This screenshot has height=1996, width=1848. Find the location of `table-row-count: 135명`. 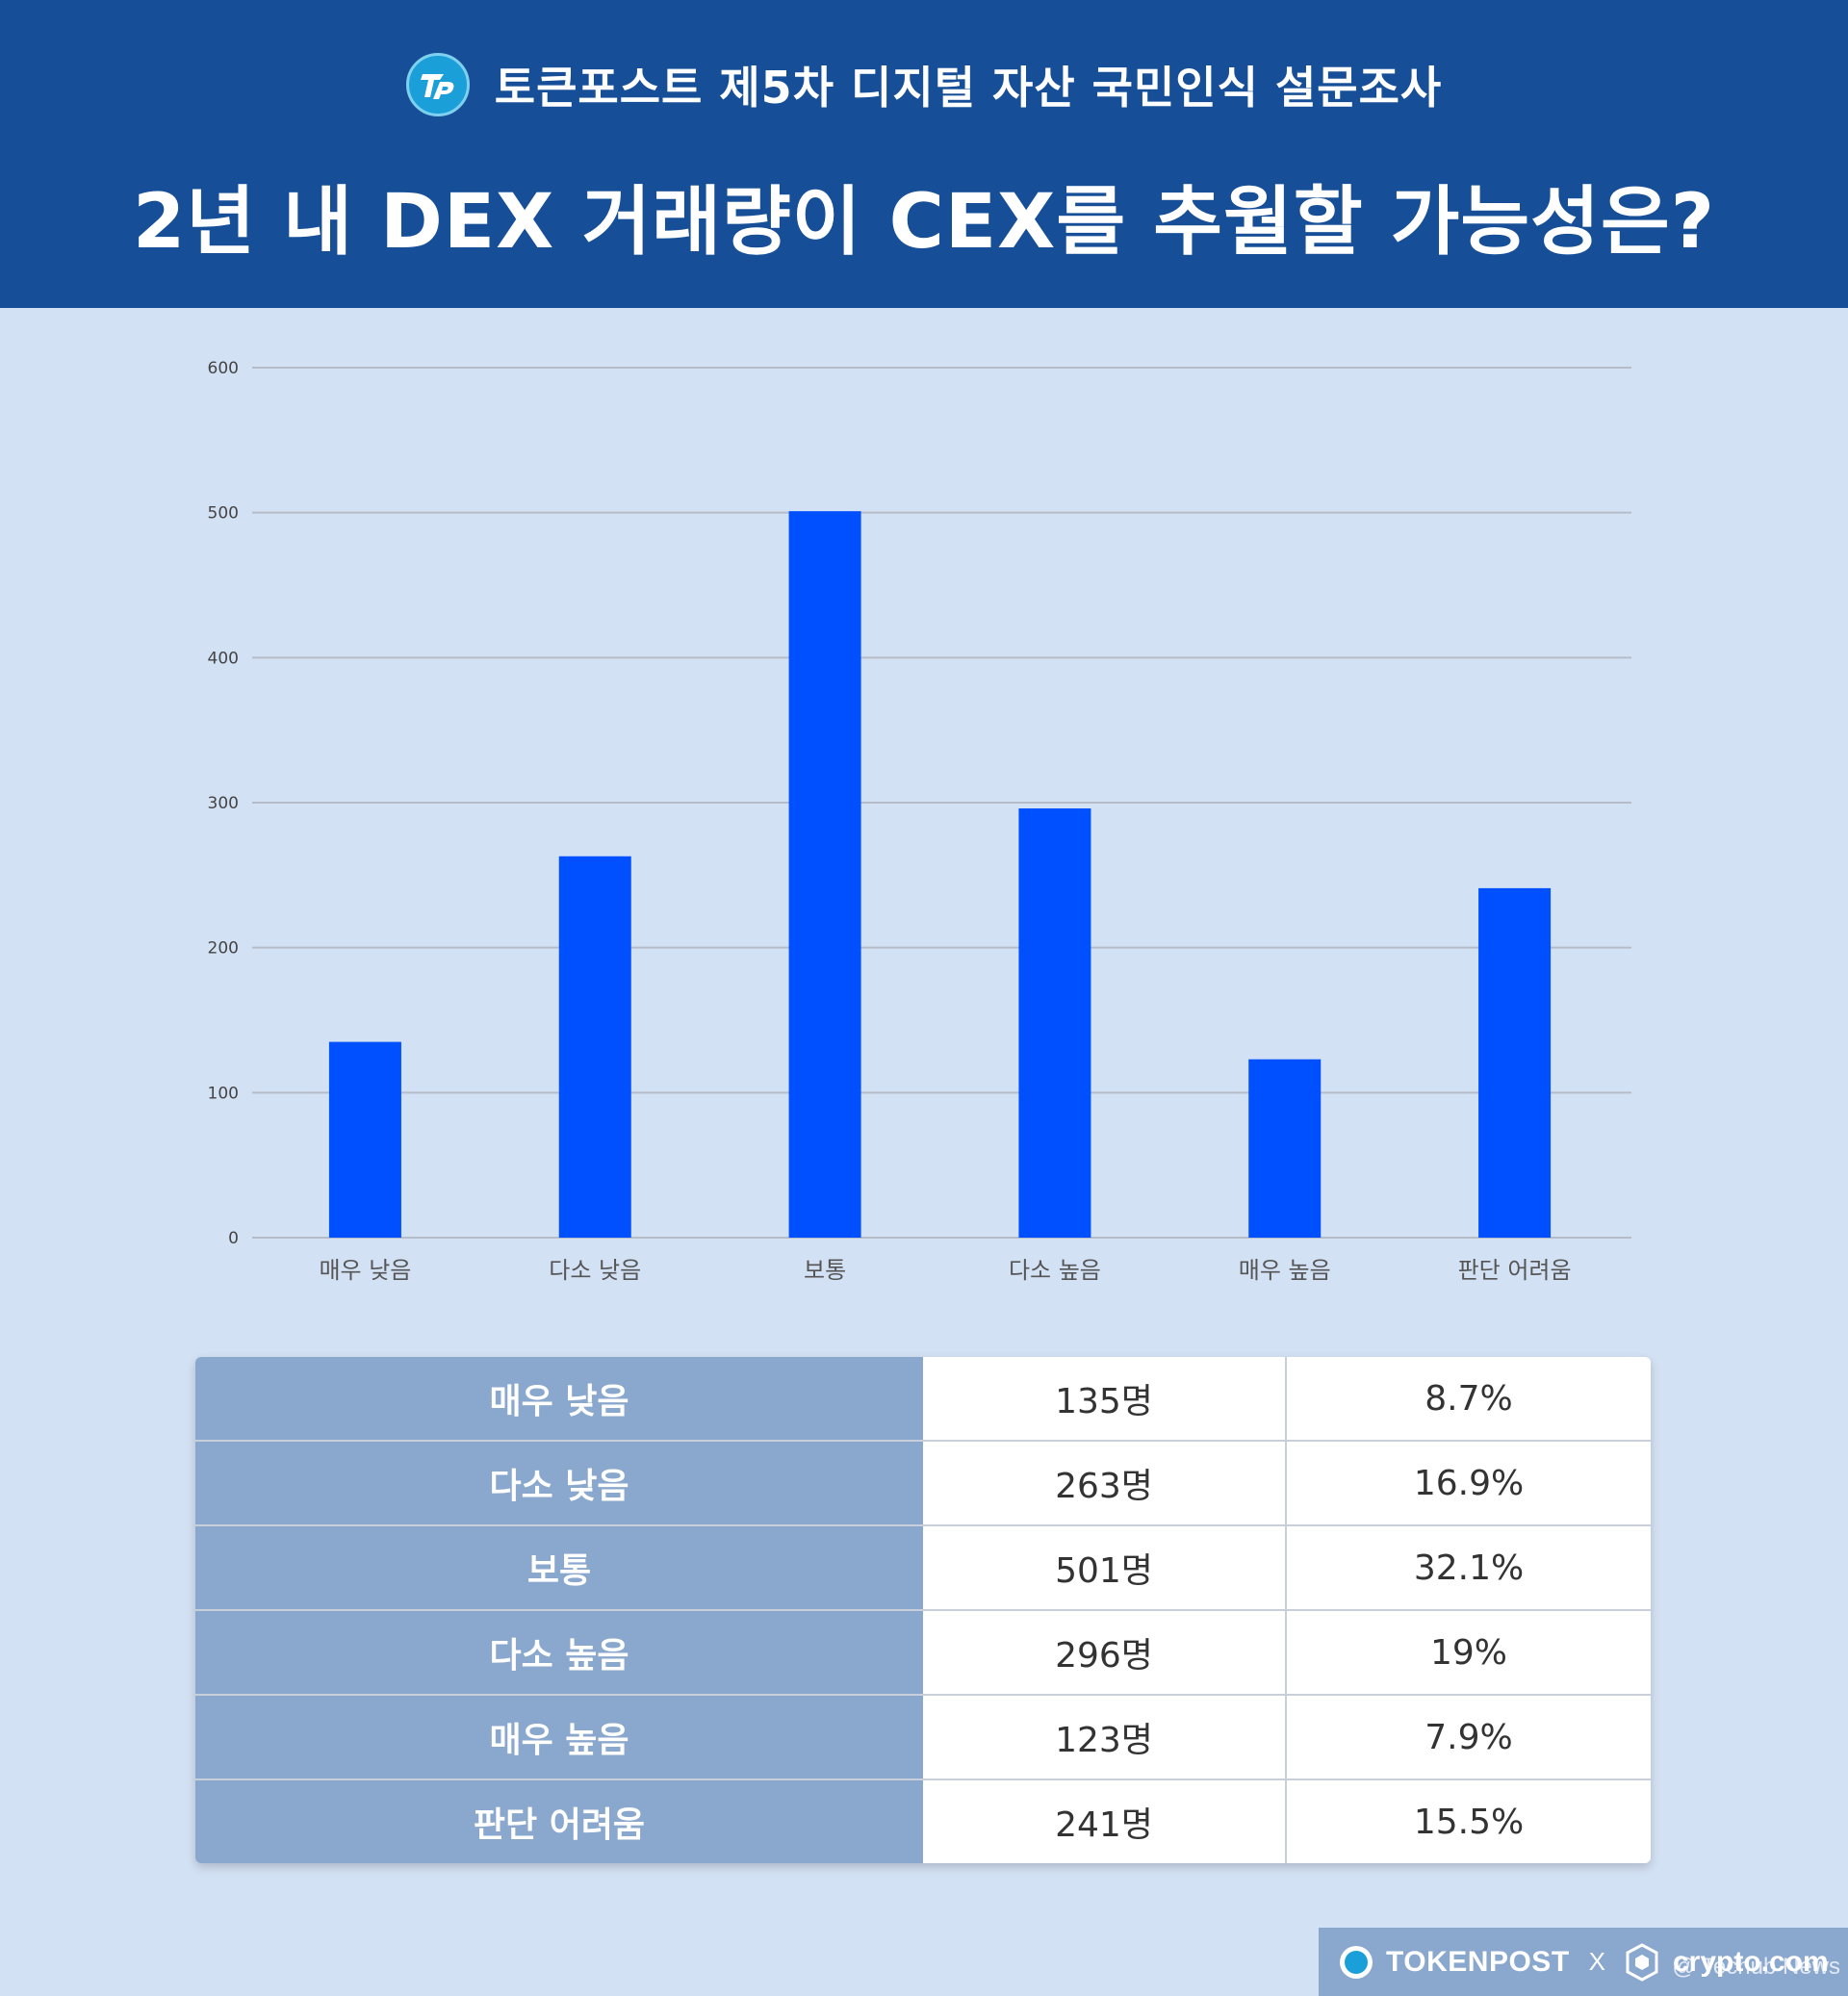

table-row-count: 135명 is located at coordinates (1105, 1398).